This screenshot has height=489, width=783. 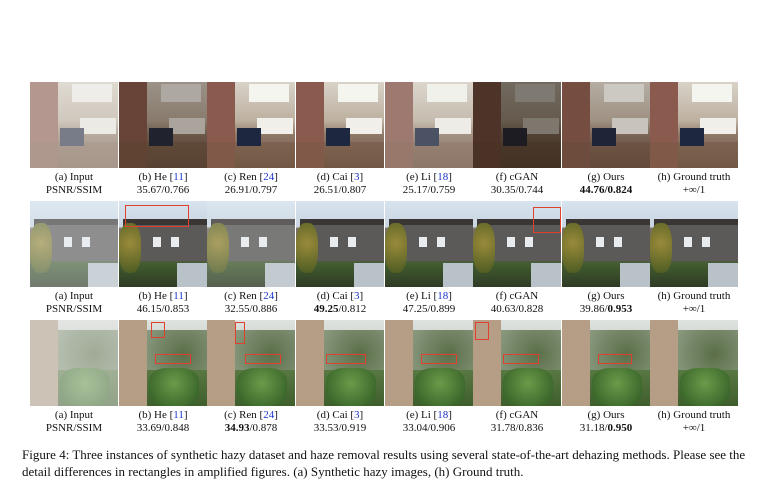 I want to click on result-cell: (g) Ours 44.76/0.824, so click(x=606, y=139).